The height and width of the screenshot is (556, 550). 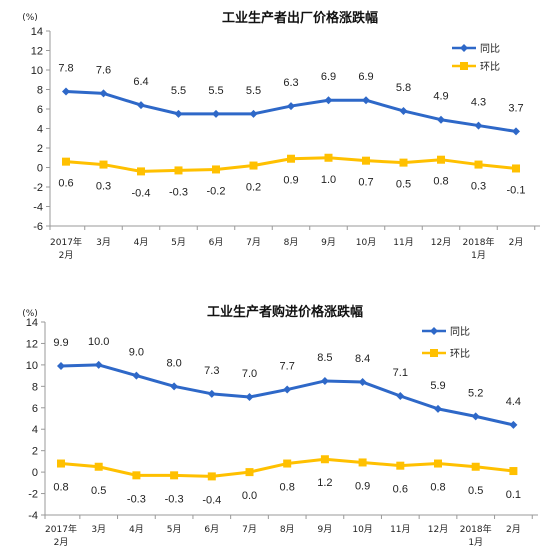 I want to click on chart-1-x-tick-label: 6月, so click(x=216, y=242).